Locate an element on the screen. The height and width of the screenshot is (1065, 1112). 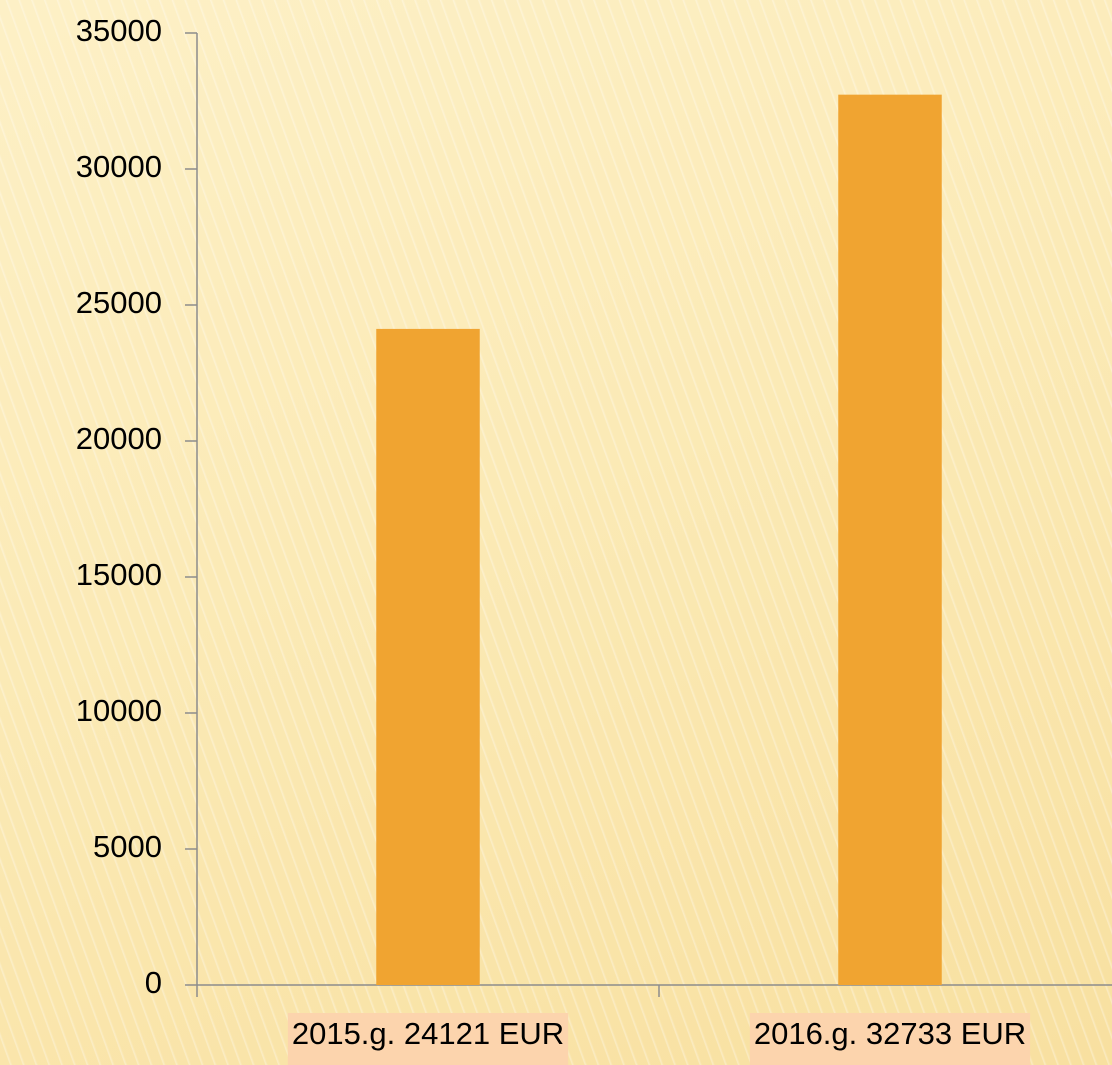
y-tick-label: 20000 is located at coordinates (119, 438).